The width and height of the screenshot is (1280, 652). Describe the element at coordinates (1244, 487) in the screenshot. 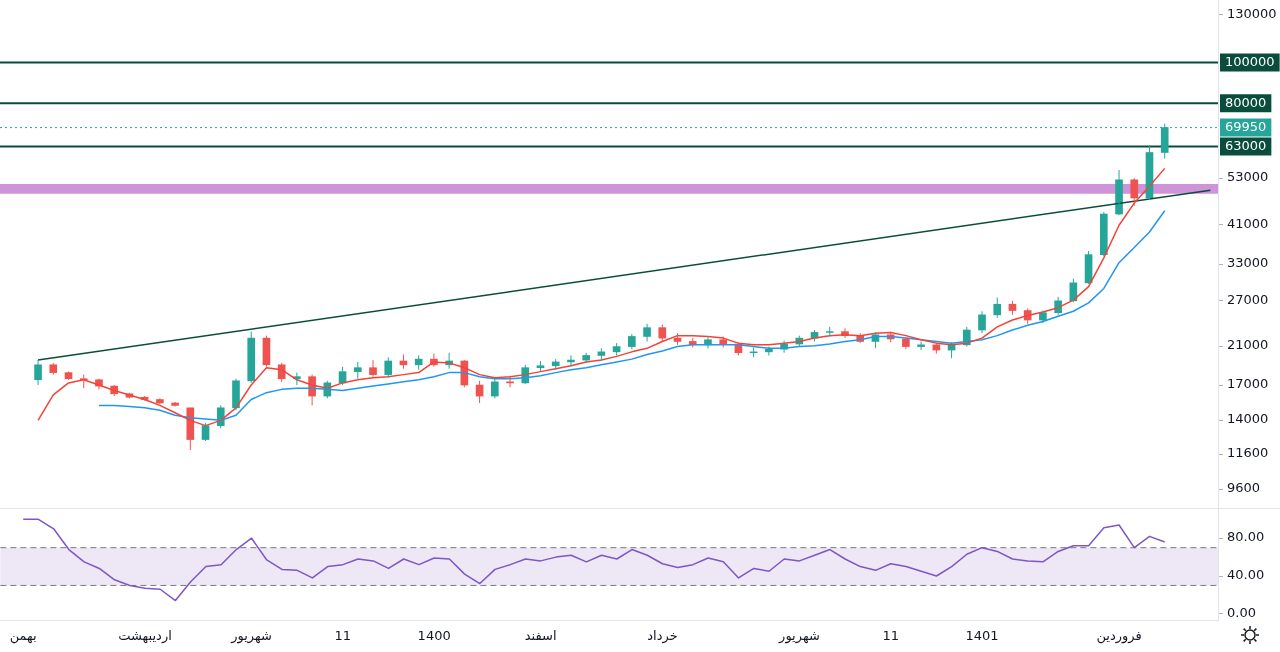

I see `y-tick-label: 9600` at that location.